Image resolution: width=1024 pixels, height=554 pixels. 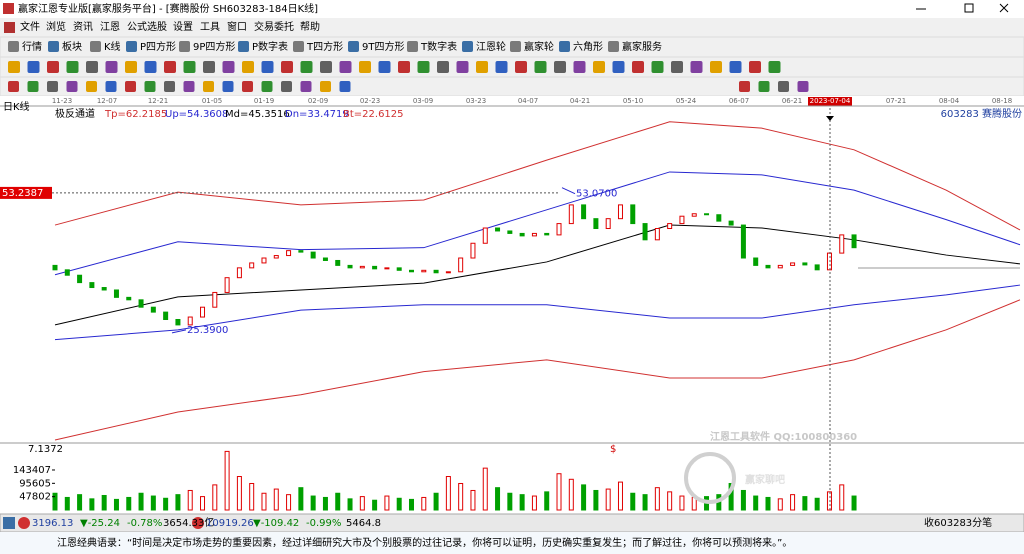 What do you see at coordinates (1004, 8) in the screenshot?
I see `close-button` at bounding box center [1004, 8].